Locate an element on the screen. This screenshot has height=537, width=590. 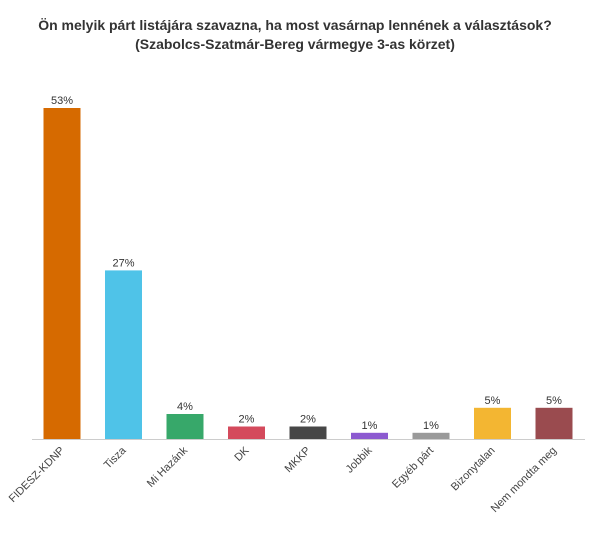
bar-fidesz-kdnp is located at coordinates (62, 273).